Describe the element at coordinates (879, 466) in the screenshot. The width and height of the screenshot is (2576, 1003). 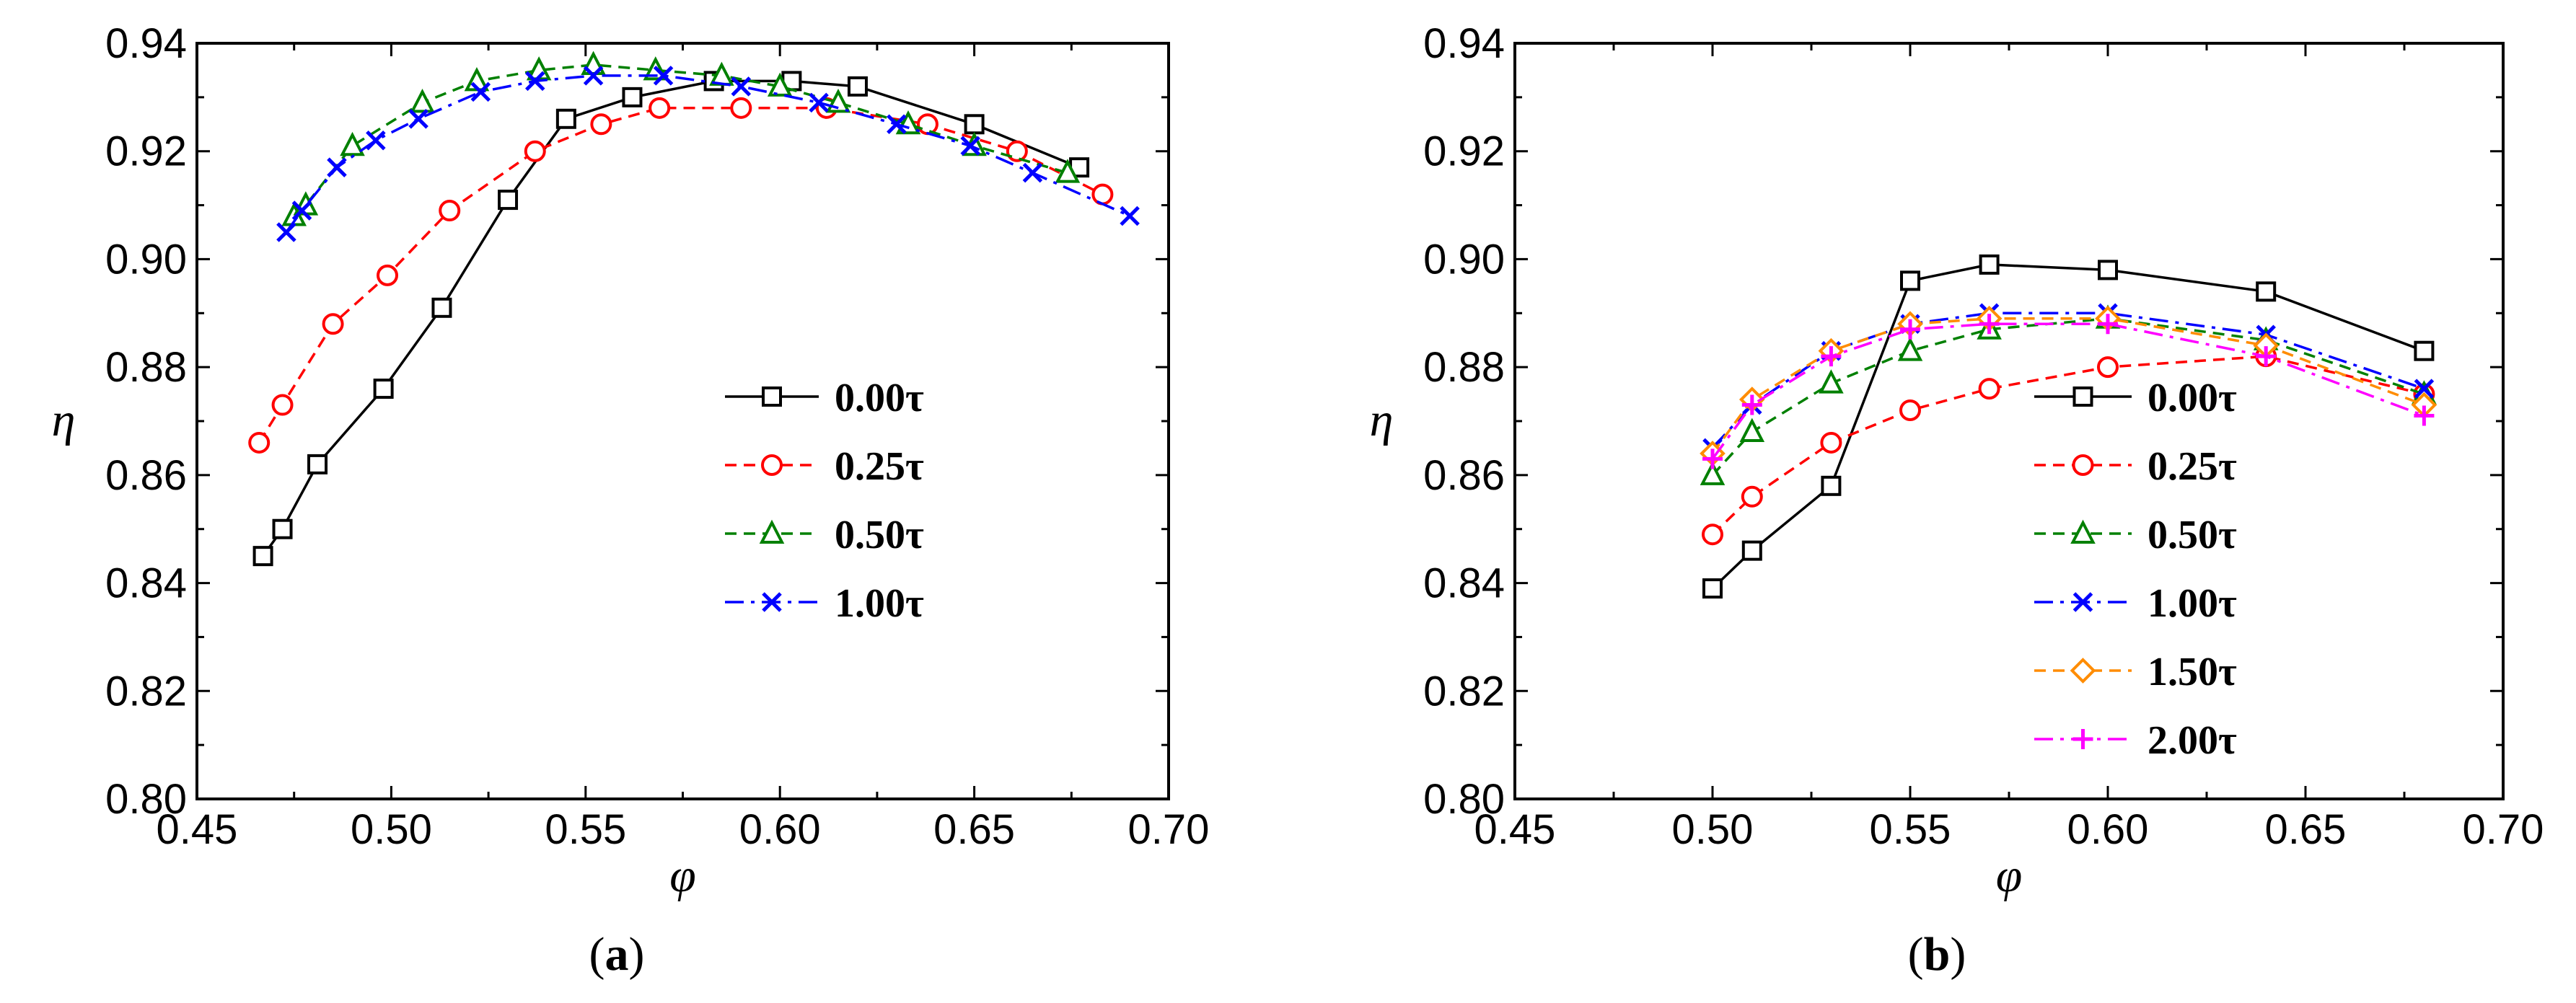
I see `legend-label: 0.25τ` at that location.